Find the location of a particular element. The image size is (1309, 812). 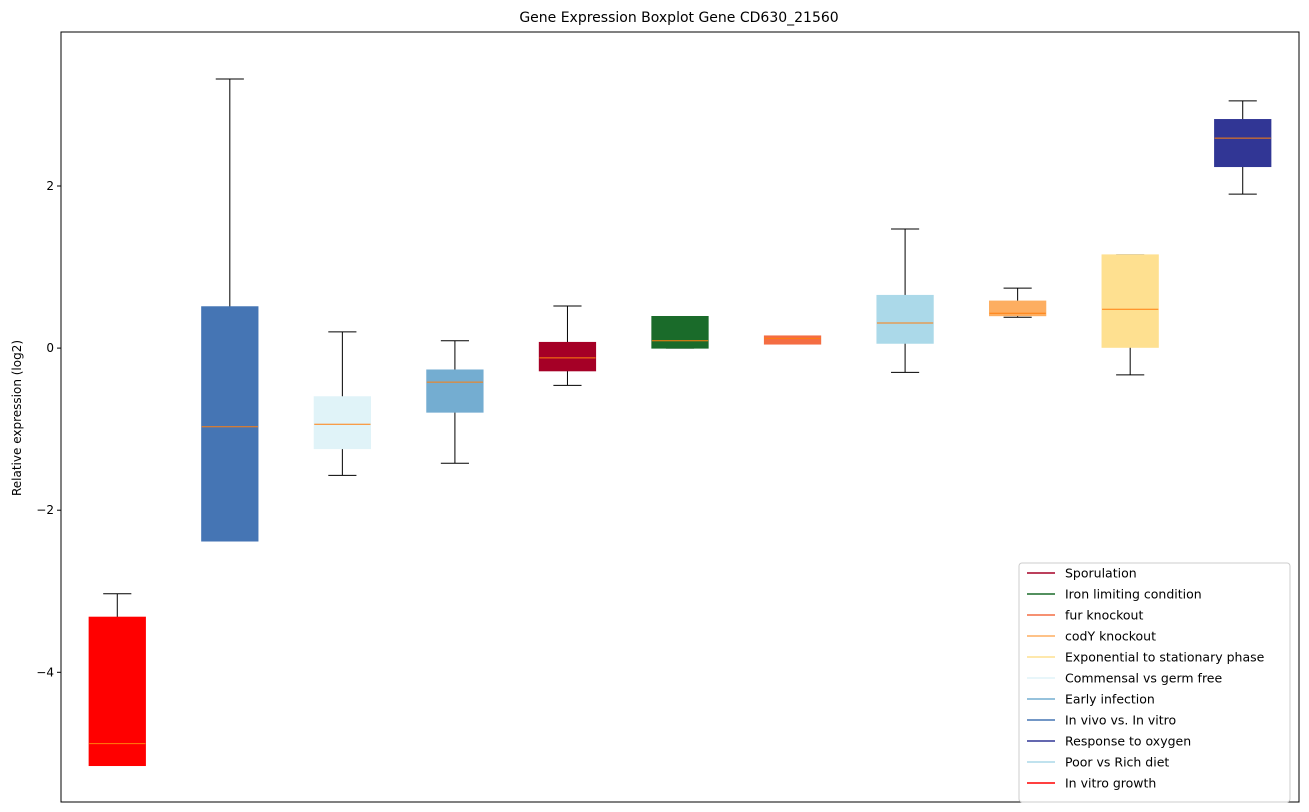

legend-item: In vivo vs. In vitro is located at coordinates (1101, 720).